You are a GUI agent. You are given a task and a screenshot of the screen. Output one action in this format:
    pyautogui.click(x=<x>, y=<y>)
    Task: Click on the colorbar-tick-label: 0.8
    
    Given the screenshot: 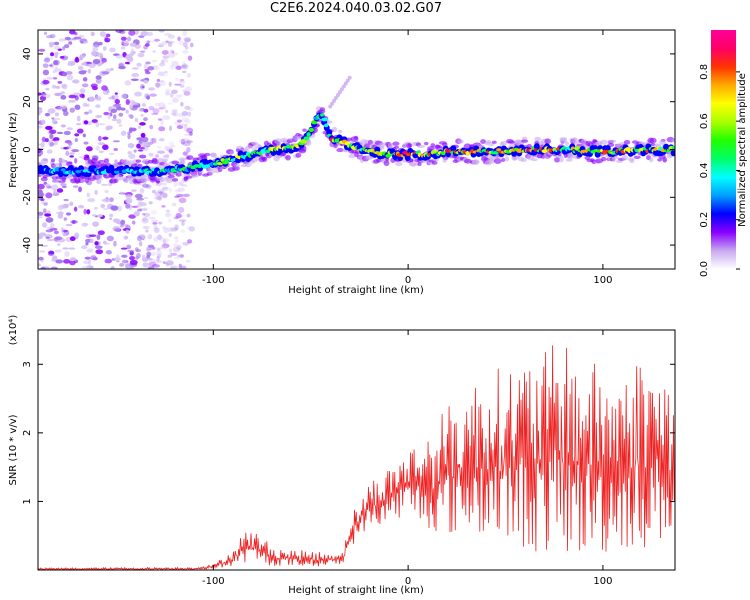 What is the action you would take?
    pyautogui.click(x=704, y=72)
    